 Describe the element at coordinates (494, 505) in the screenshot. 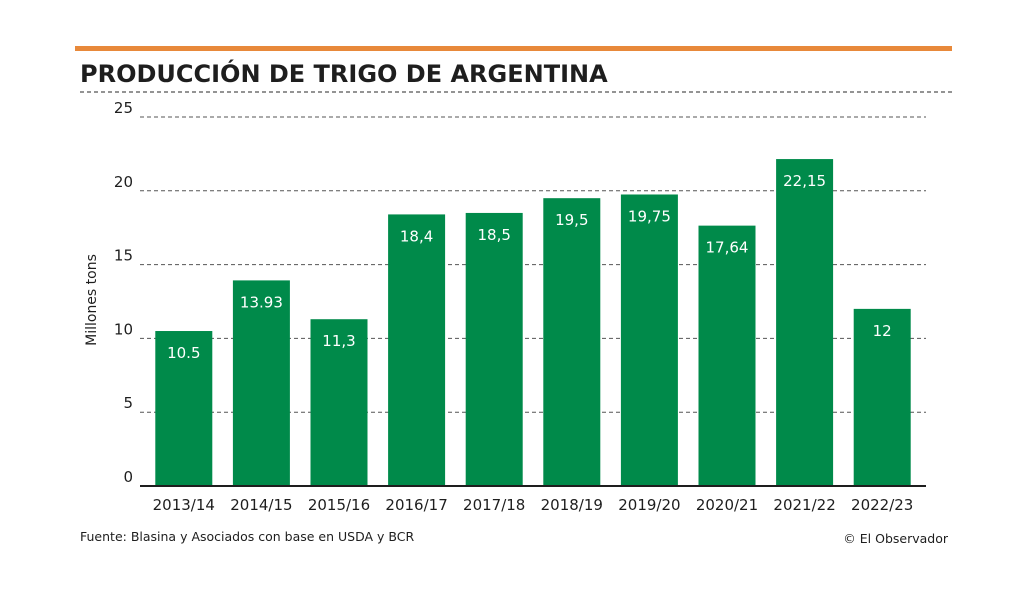

I see `x-category-label: 2017/18` at that location.